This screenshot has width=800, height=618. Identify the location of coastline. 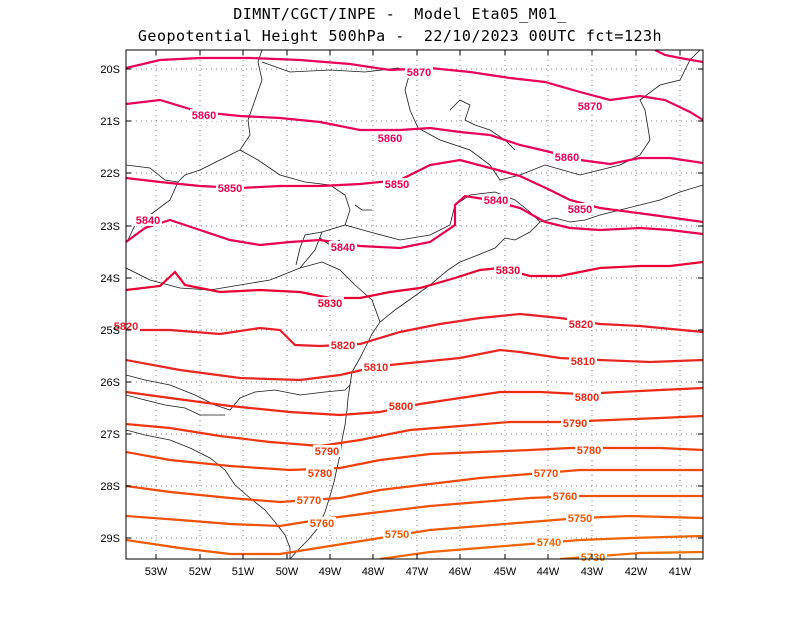
(621, 203).